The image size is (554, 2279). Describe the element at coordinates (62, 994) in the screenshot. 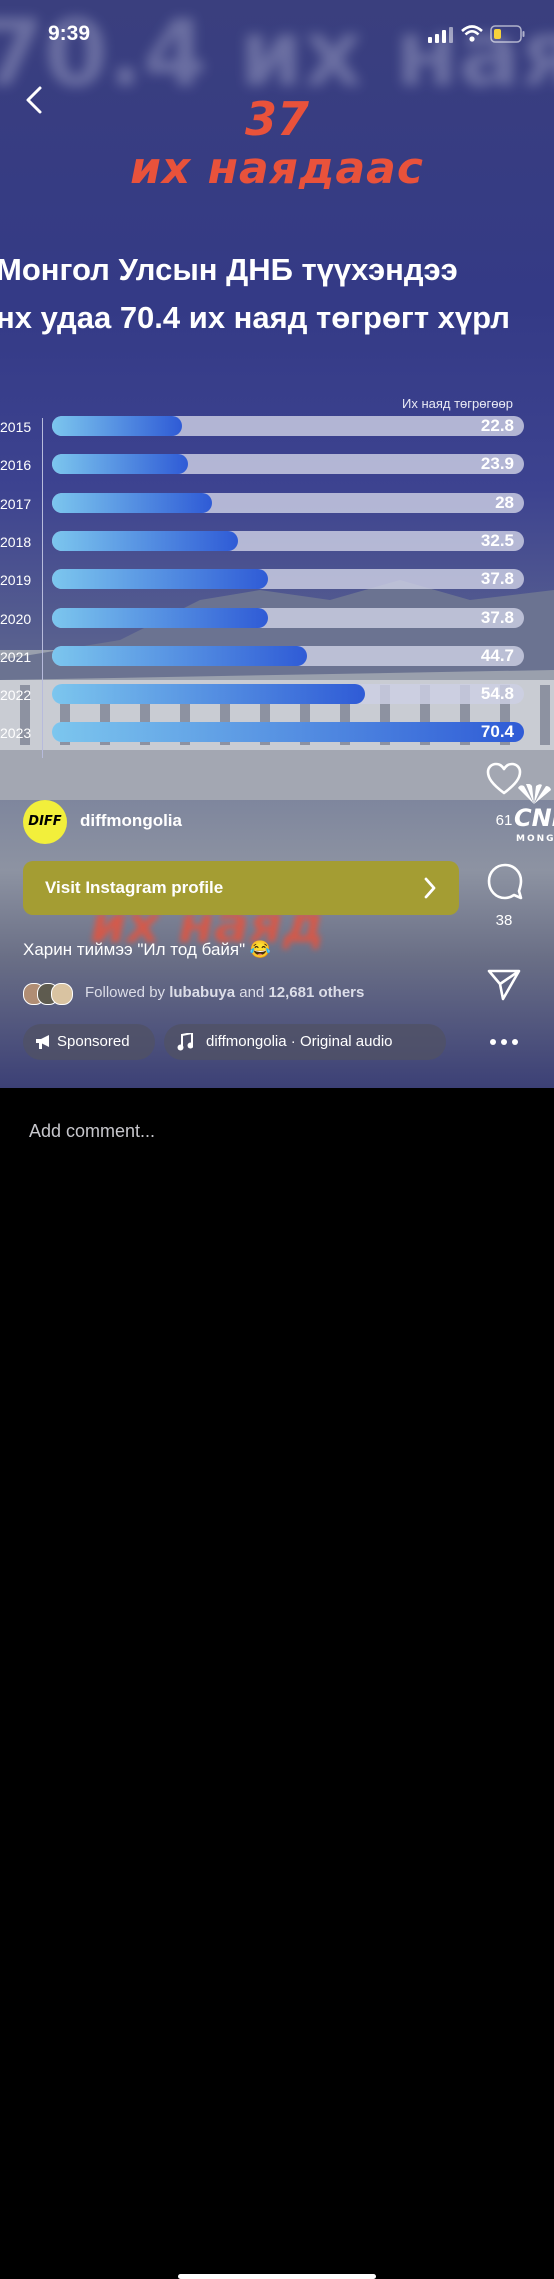

I see `follower-avatar` at that location.